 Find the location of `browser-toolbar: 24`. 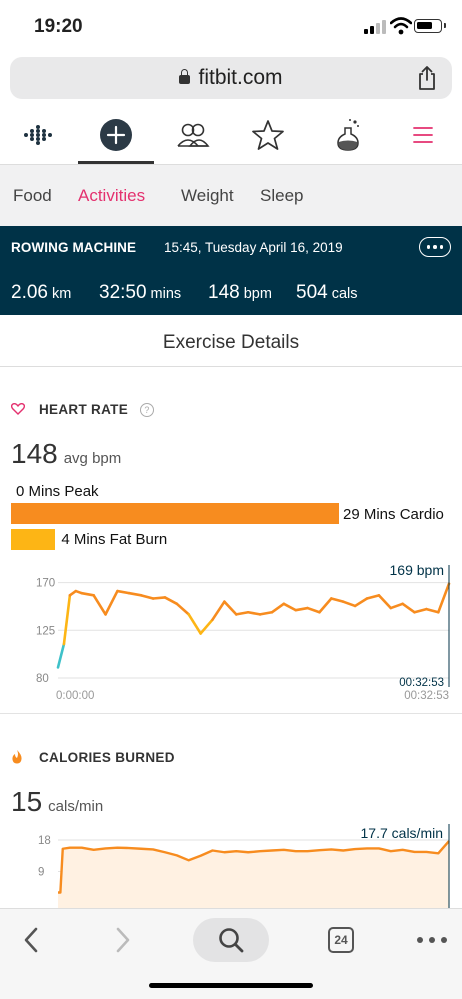

browser-toolbar: 24 is located at coordinates (231, 953).